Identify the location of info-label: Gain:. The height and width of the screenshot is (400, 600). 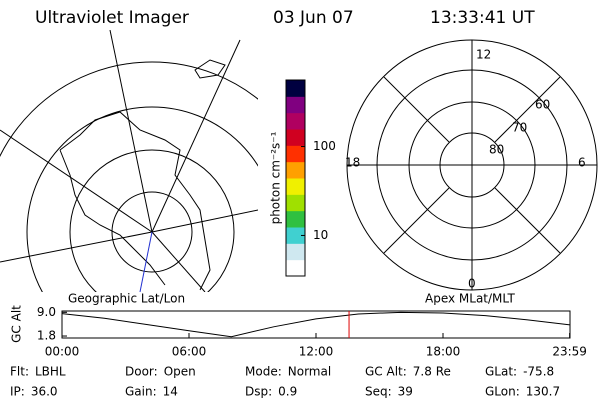
(141, 392).